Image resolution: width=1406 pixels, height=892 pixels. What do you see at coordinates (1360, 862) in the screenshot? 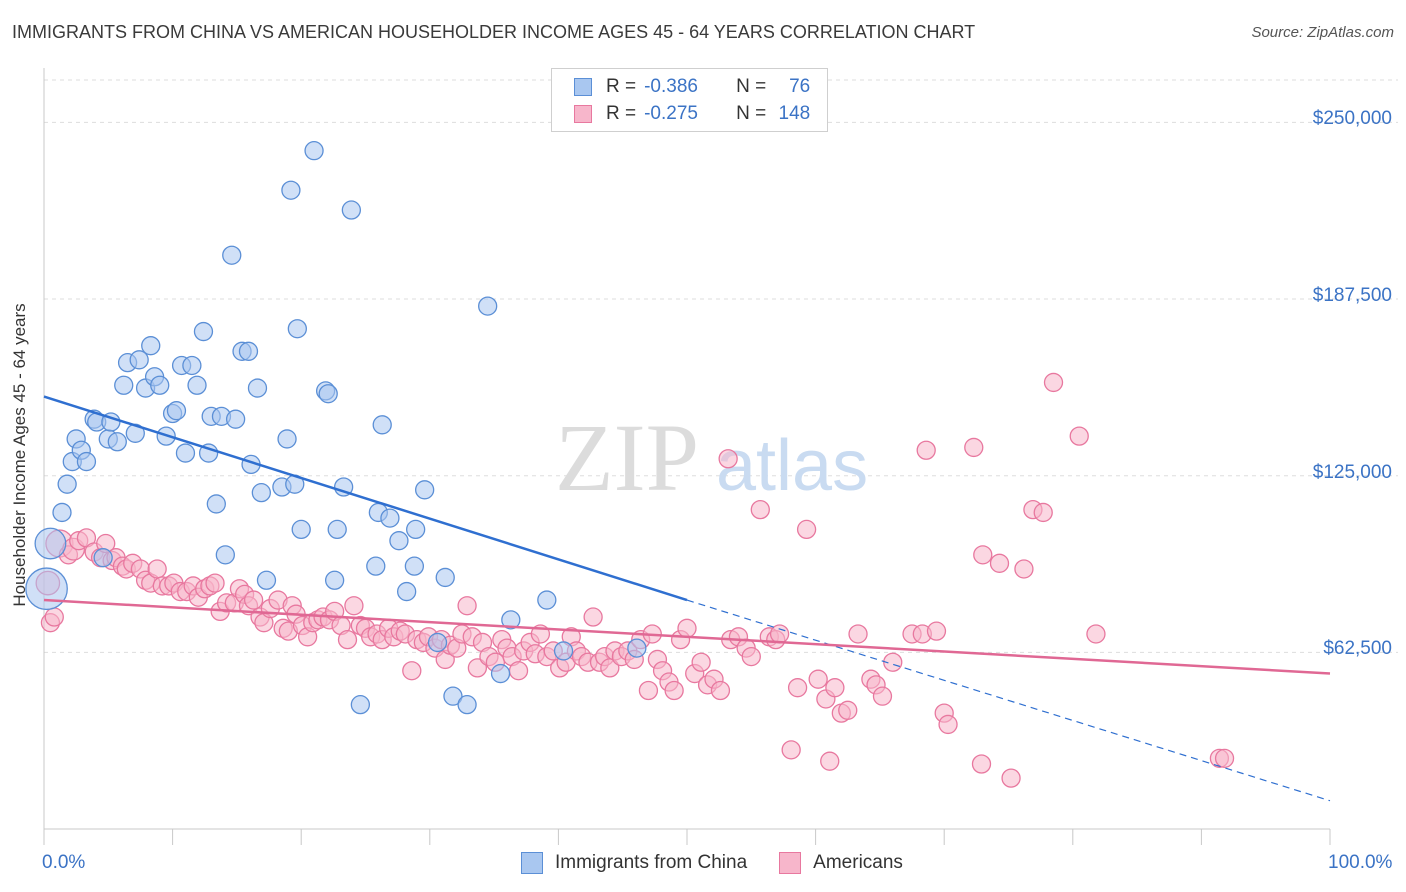
I see `x-tick-label-max: 100.0%` at bounding box center [1360, 862].